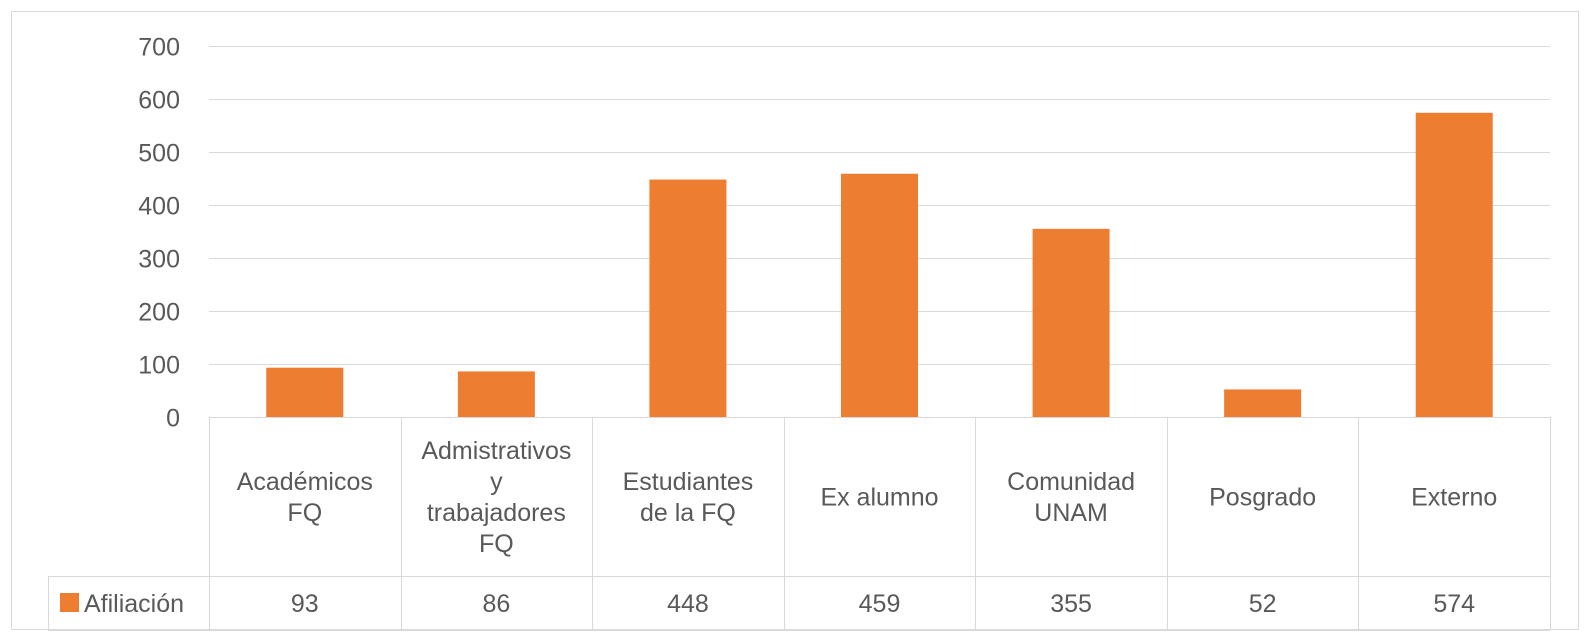 This screenshot has width=1590, height=641. Describe the element at coordinates (496, 513) in the screenshot. I see `category-label-line: trabajadores` at that location.